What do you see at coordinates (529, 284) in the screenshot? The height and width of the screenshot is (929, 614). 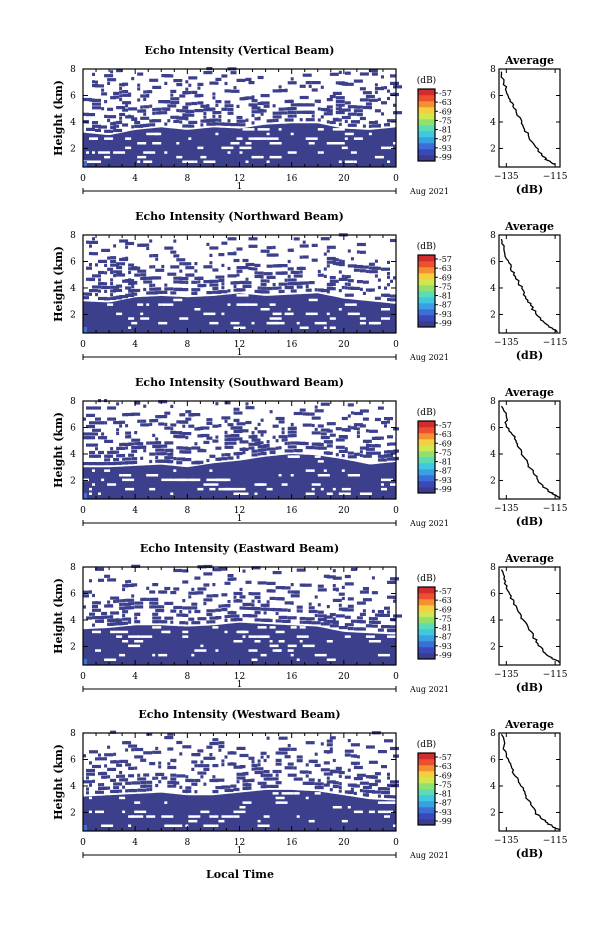 I see `average-frame` at bounding box center [529, 284].